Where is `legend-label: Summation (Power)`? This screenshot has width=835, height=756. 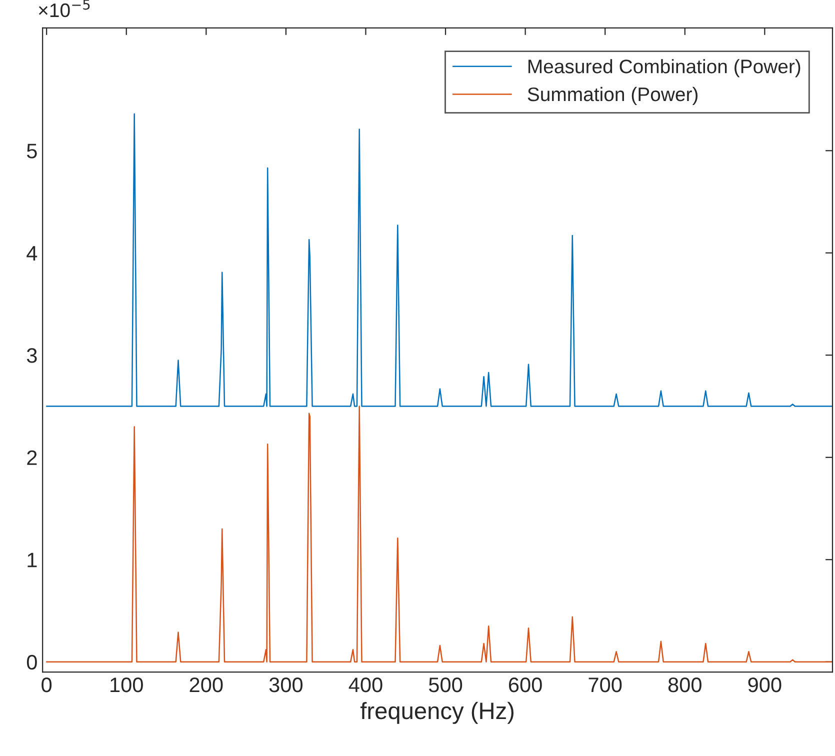 legend-label: Summation (Power) is located at coordinates (613, 96).